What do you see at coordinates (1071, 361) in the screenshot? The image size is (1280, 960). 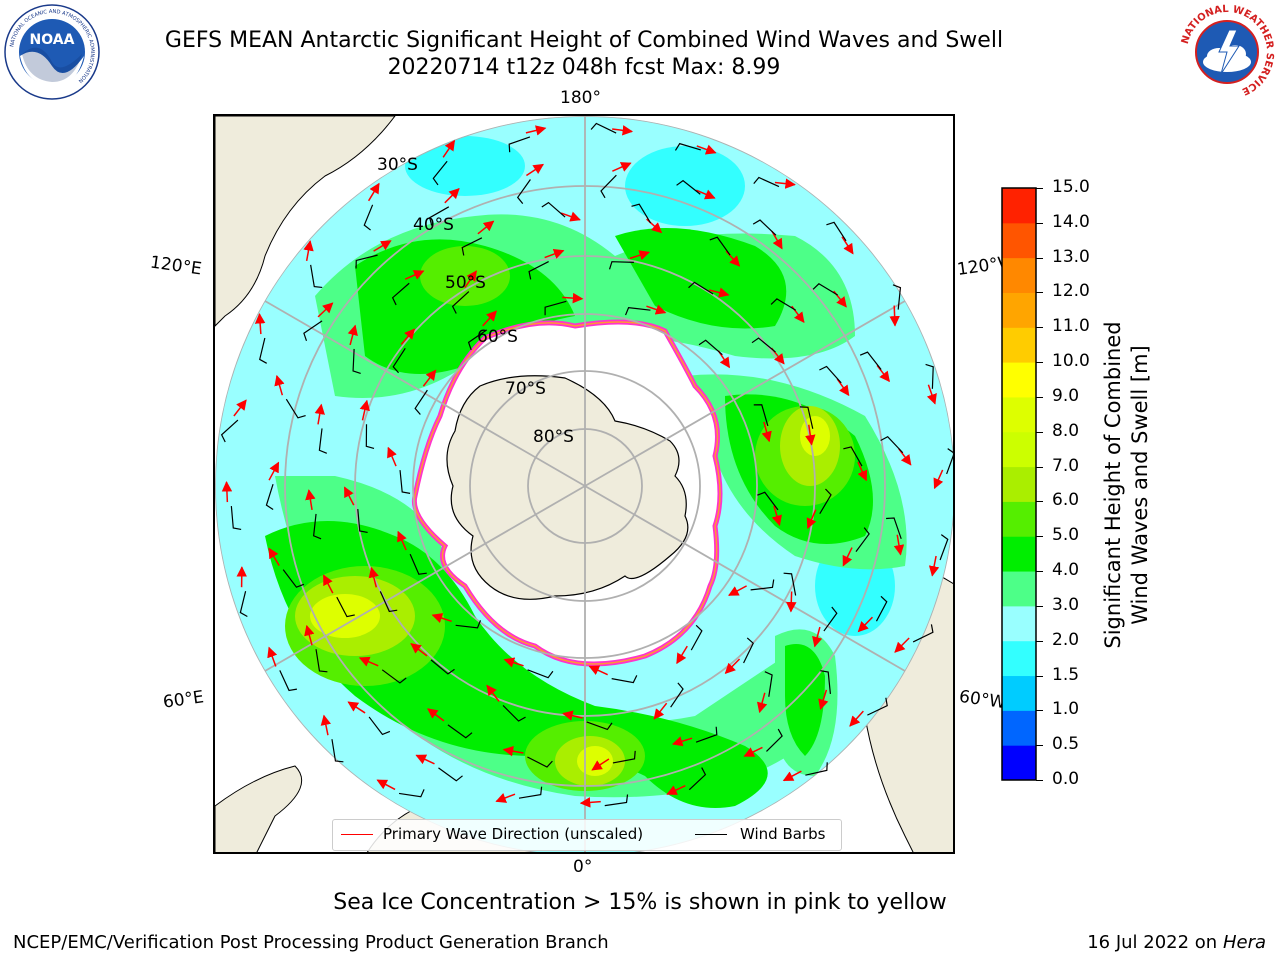 I see `colorbar-tick-label: 10.0` at bounding box center [1071, 361].